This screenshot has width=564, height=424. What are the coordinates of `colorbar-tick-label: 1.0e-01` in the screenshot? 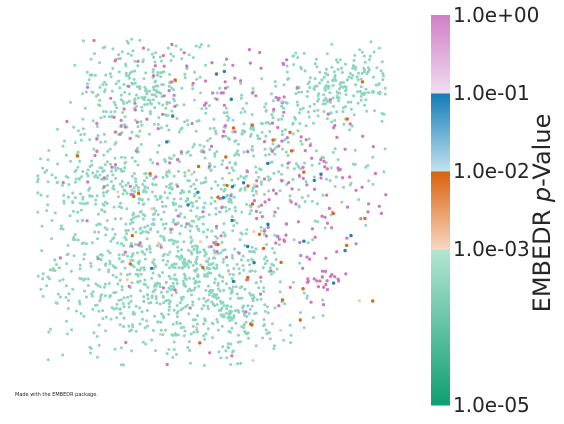 It's located at (491, 93).